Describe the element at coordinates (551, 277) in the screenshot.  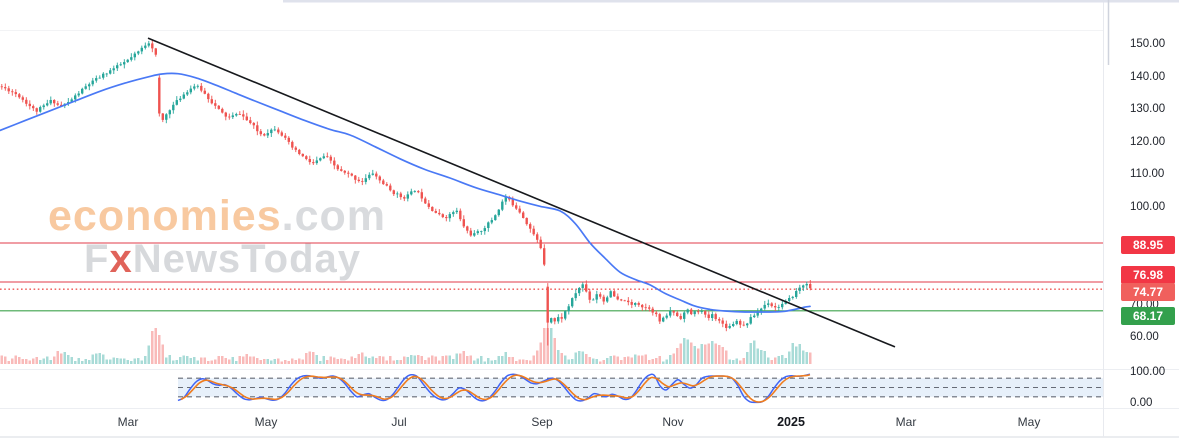
I see `price-level-lines` at that location.